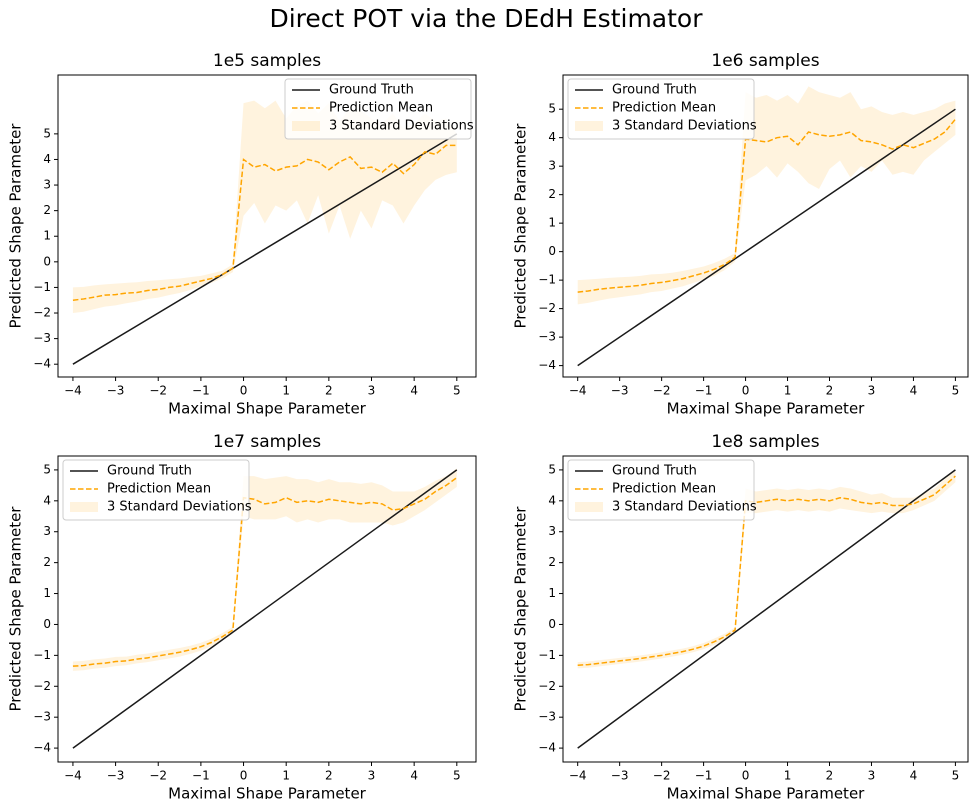 This screenshot has height=799, width=973. Describe the element at coordinates (552, 624) in the screenshot. I see `y-tick-label: 0` at that location.